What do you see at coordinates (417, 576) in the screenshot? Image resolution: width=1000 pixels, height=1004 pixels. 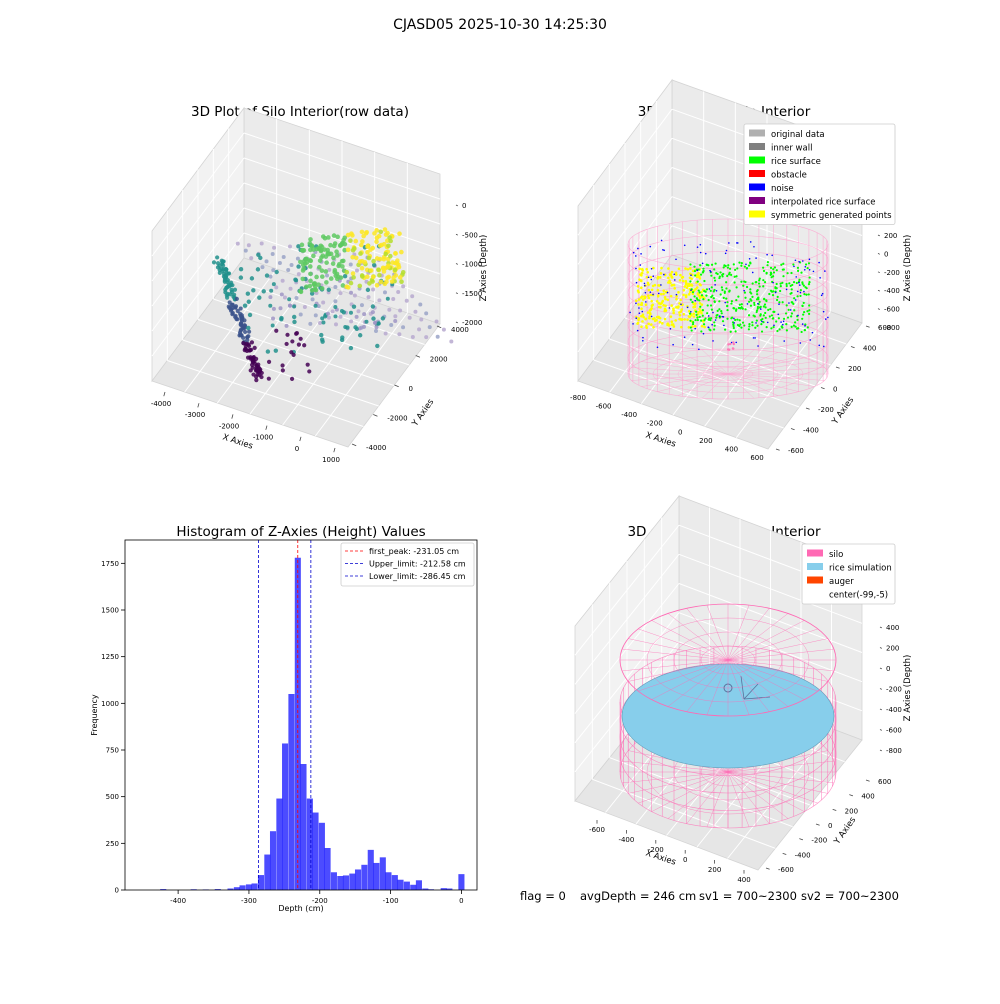 I see `legend-label: Lower_limit: -286.45 cm` at bounding box center [417, 576].